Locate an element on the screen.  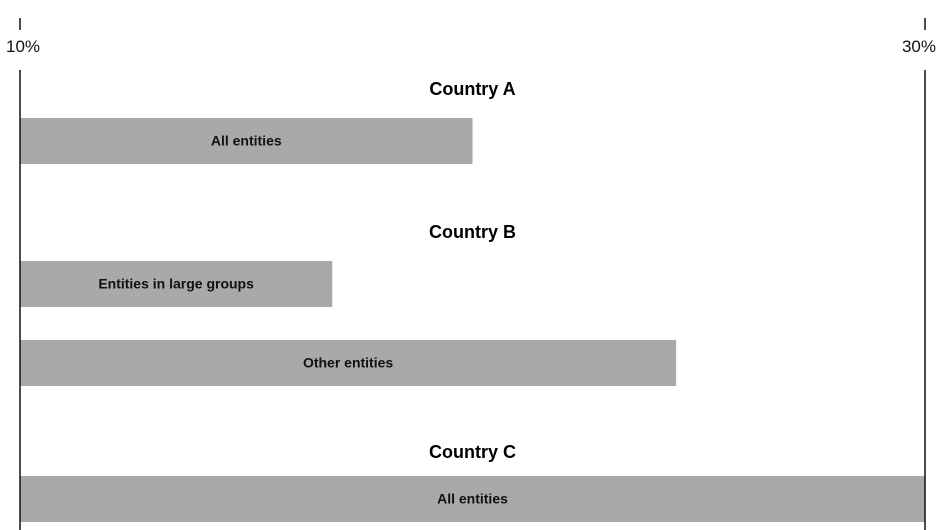
group-title: Country B is located at coordinates (472, 232).